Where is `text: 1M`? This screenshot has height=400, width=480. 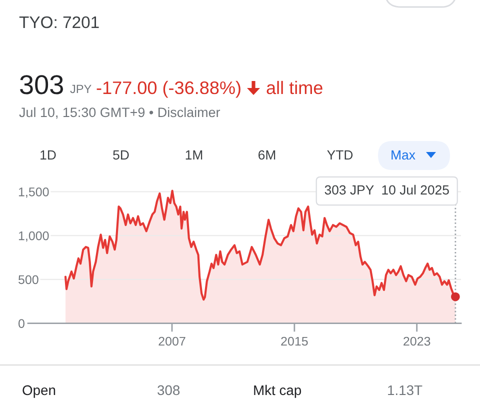
text: 1M is located at coordinates (194, 155).